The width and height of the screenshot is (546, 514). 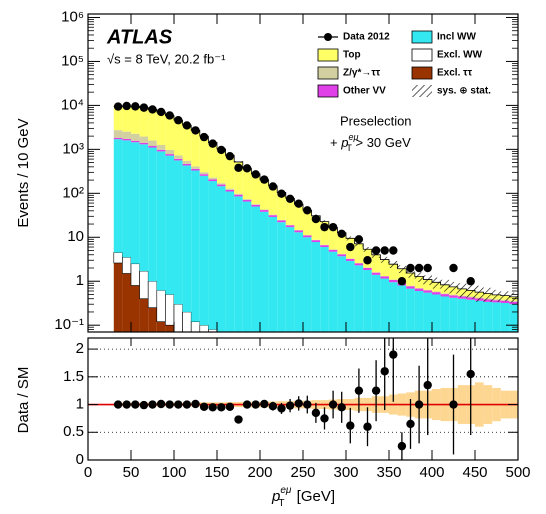 What do you see at coordinates (474, 472) in the screenshot?
I see `x-tick-label: 450` at bounding box center [474, 472].